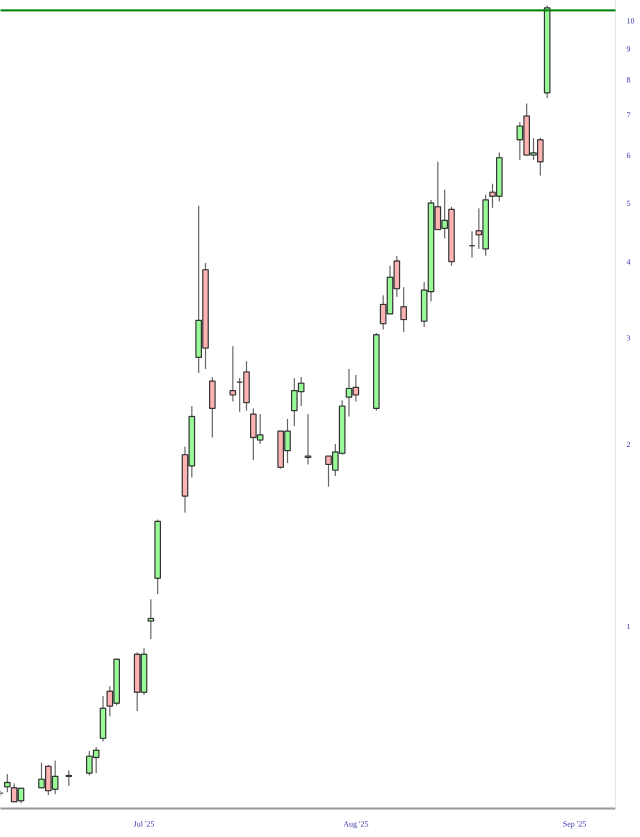 Image resolution: width=640 pixels, height=837 pixels. I want to click on y-tick-label: 8, so click(628, 79).